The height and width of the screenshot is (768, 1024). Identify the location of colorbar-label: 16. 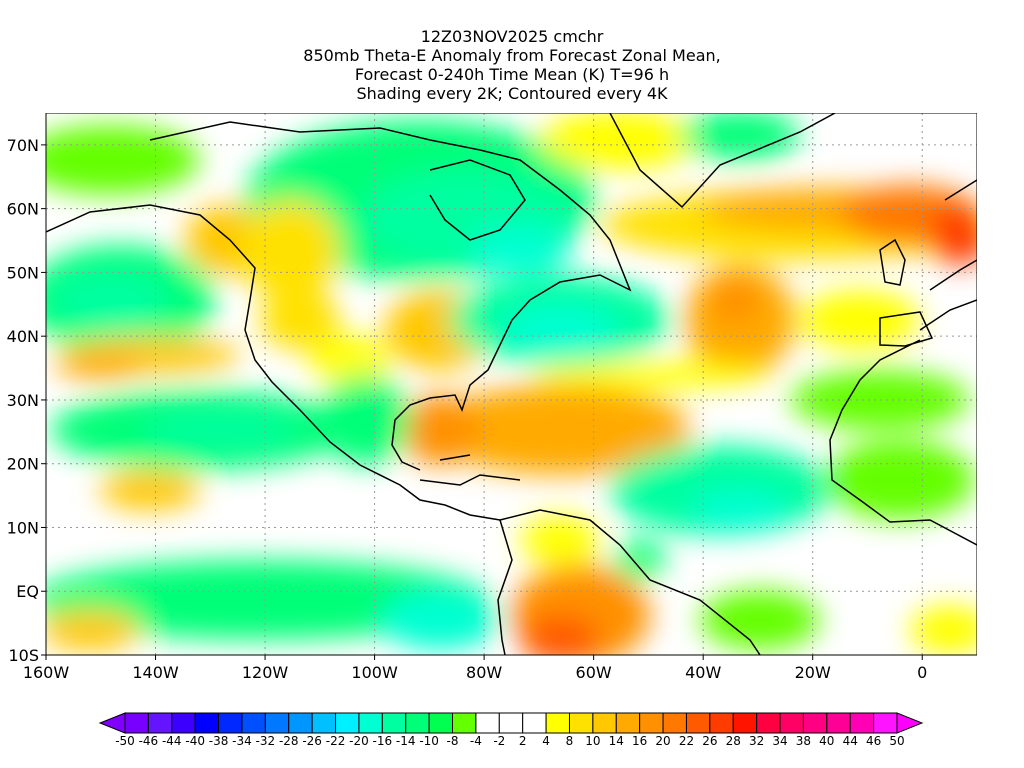
(639, 741).